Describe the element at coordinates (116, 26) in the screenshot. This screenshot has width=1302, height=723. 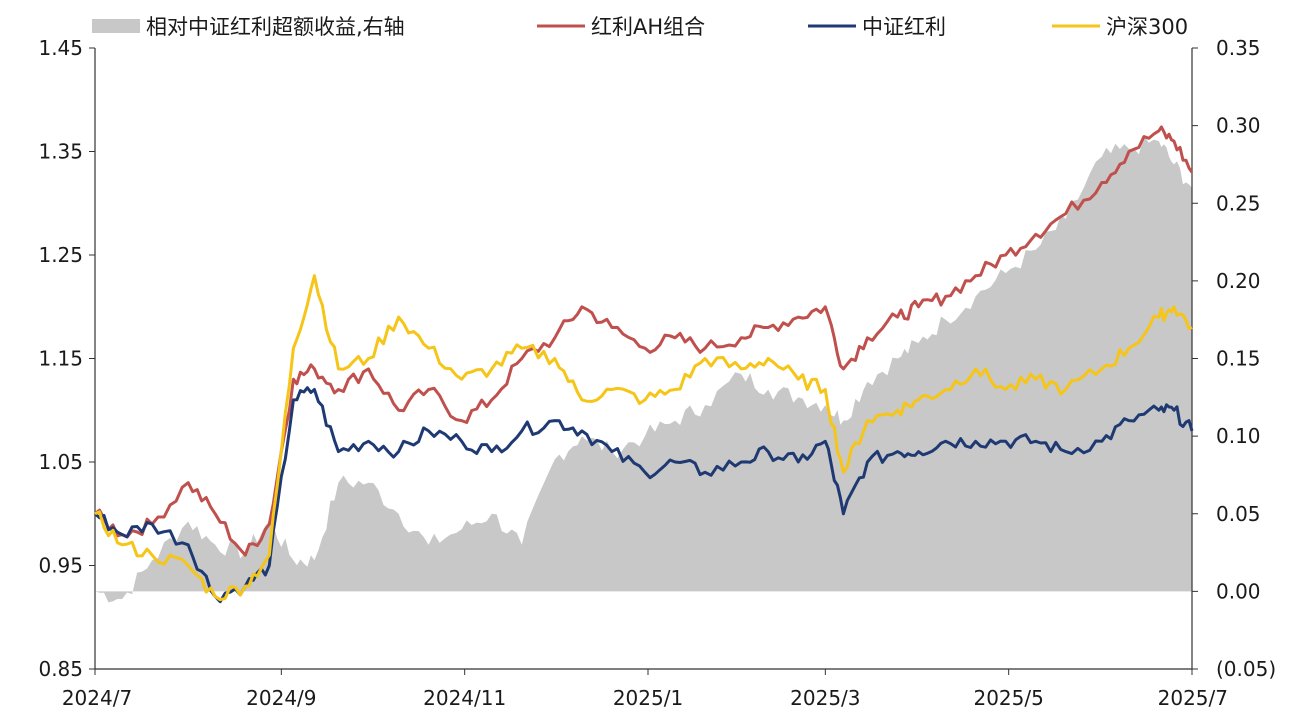
I see `legend-swatch-area` at that location.